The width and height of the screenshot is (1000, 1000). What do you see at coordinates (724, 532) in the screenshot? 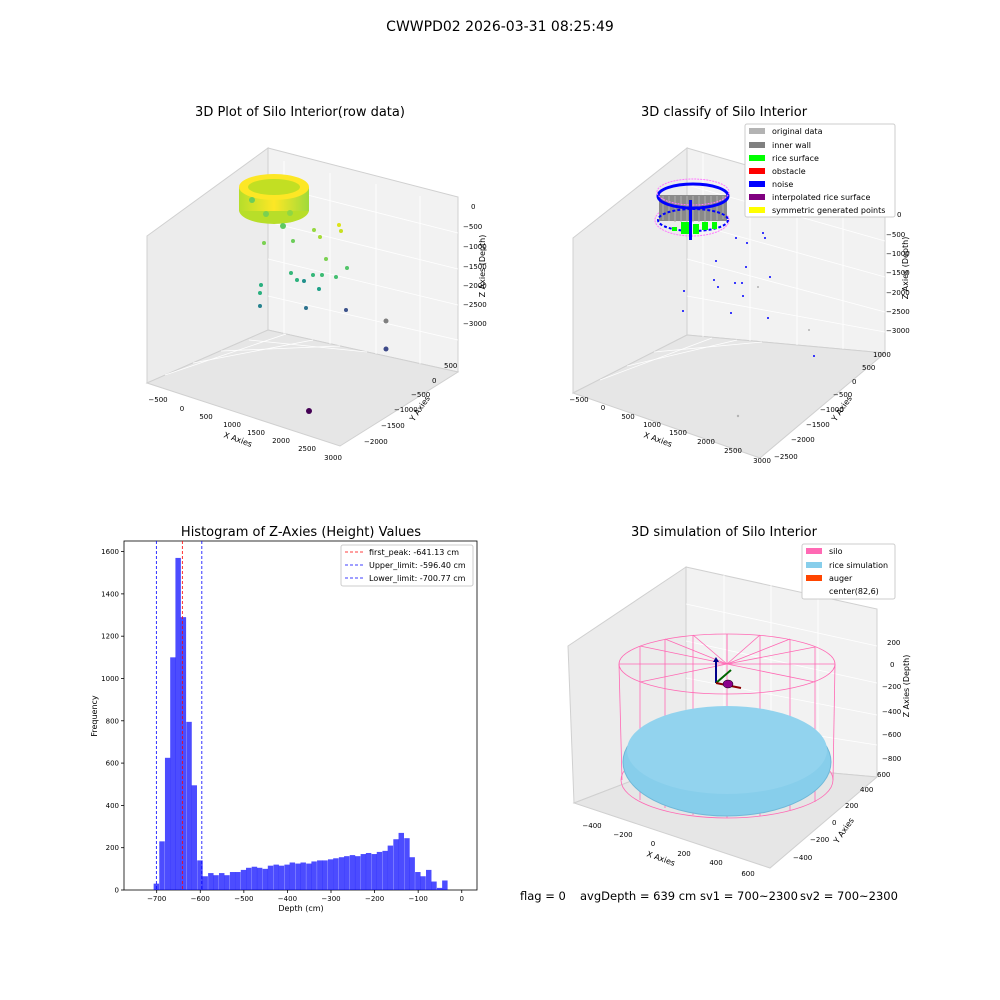
I see `simulation-title: 3D simulation of Silo Interior` at bounding box center [724, 532].